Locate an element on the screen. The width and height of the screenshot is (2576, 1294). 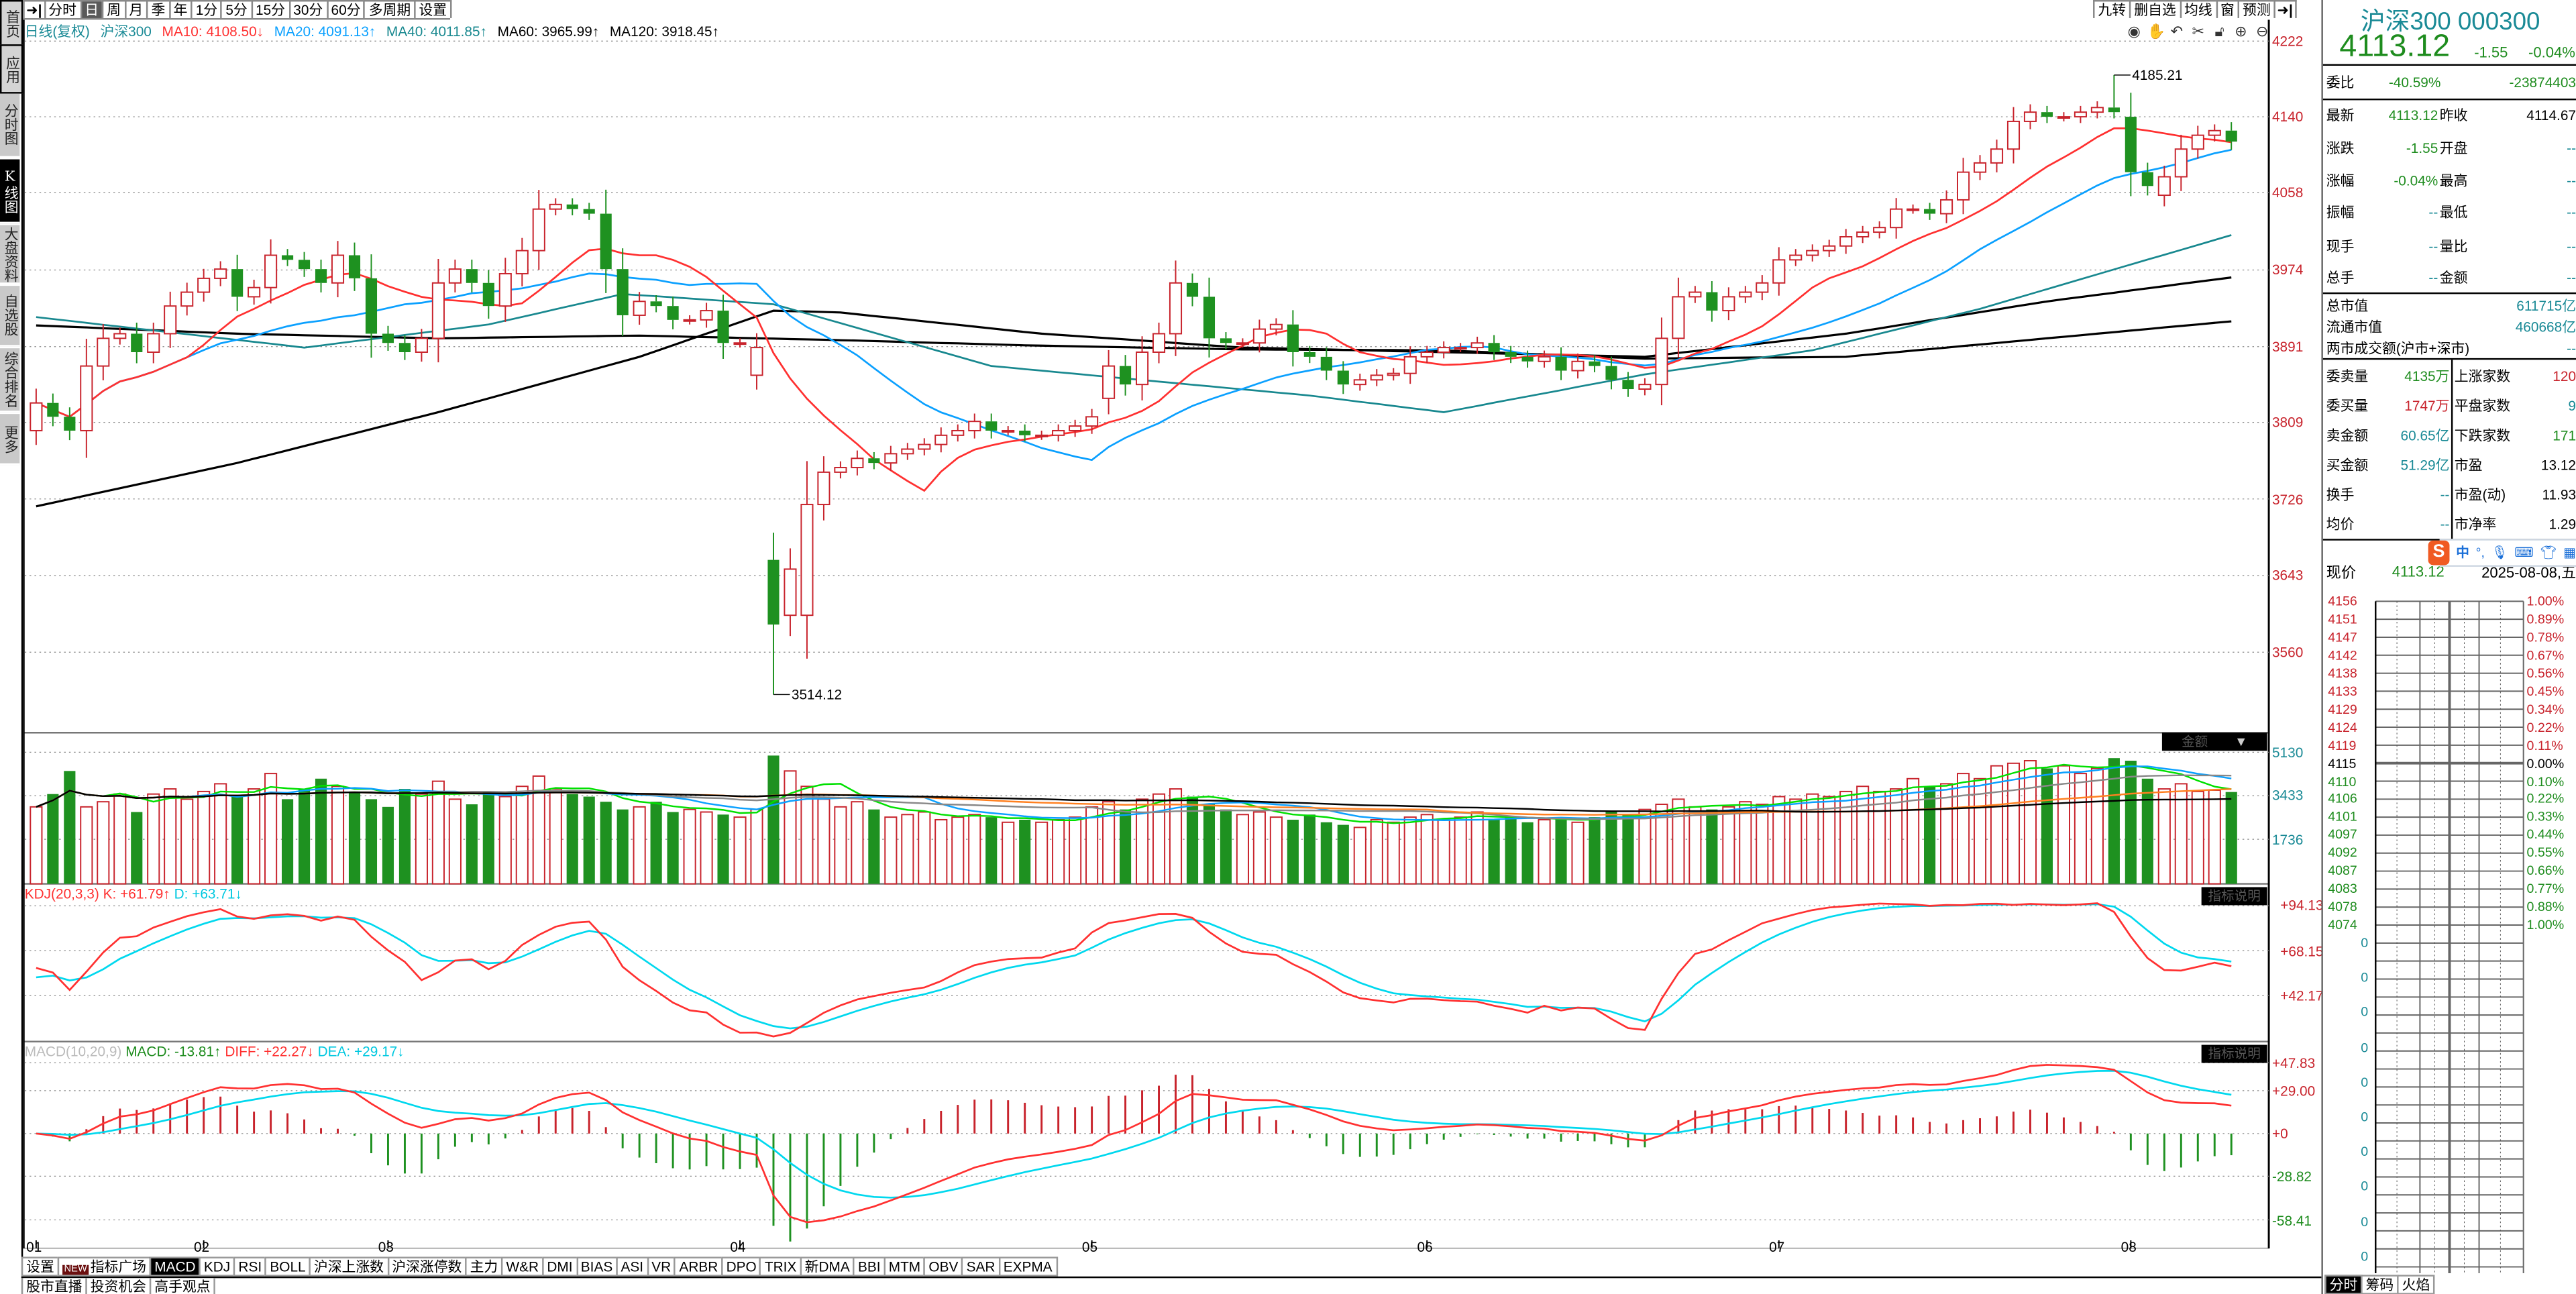
period-tab: 分时 is located at coordinates (62, 9).